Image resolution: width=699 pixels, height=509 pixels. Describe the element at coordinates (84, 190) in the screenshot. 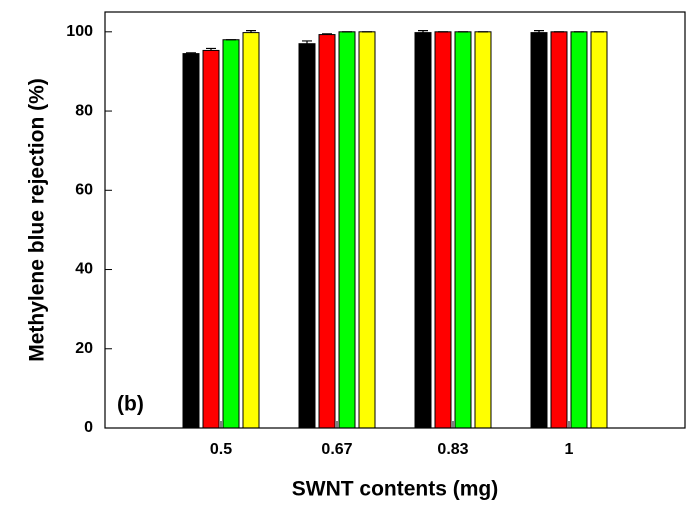

I see `y-tick-label: 60` at that location.